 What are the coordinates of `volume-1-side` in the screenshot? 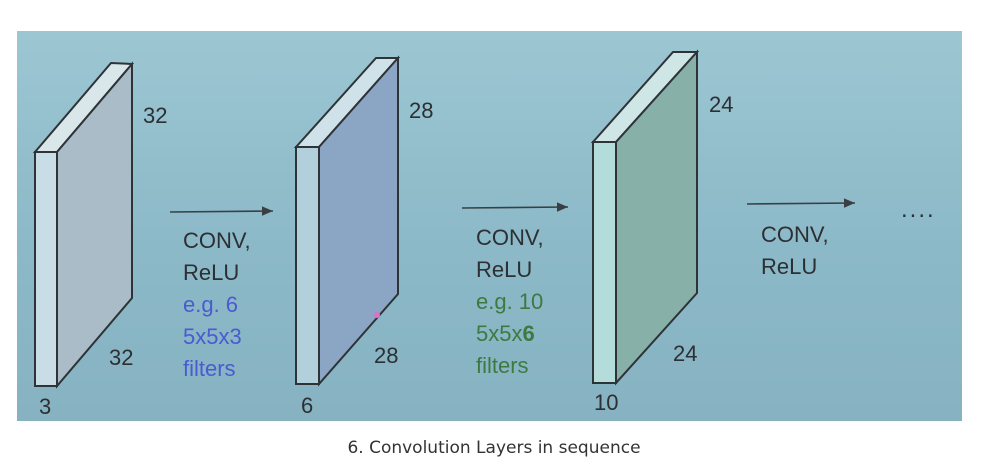 It's located at (46, 269).